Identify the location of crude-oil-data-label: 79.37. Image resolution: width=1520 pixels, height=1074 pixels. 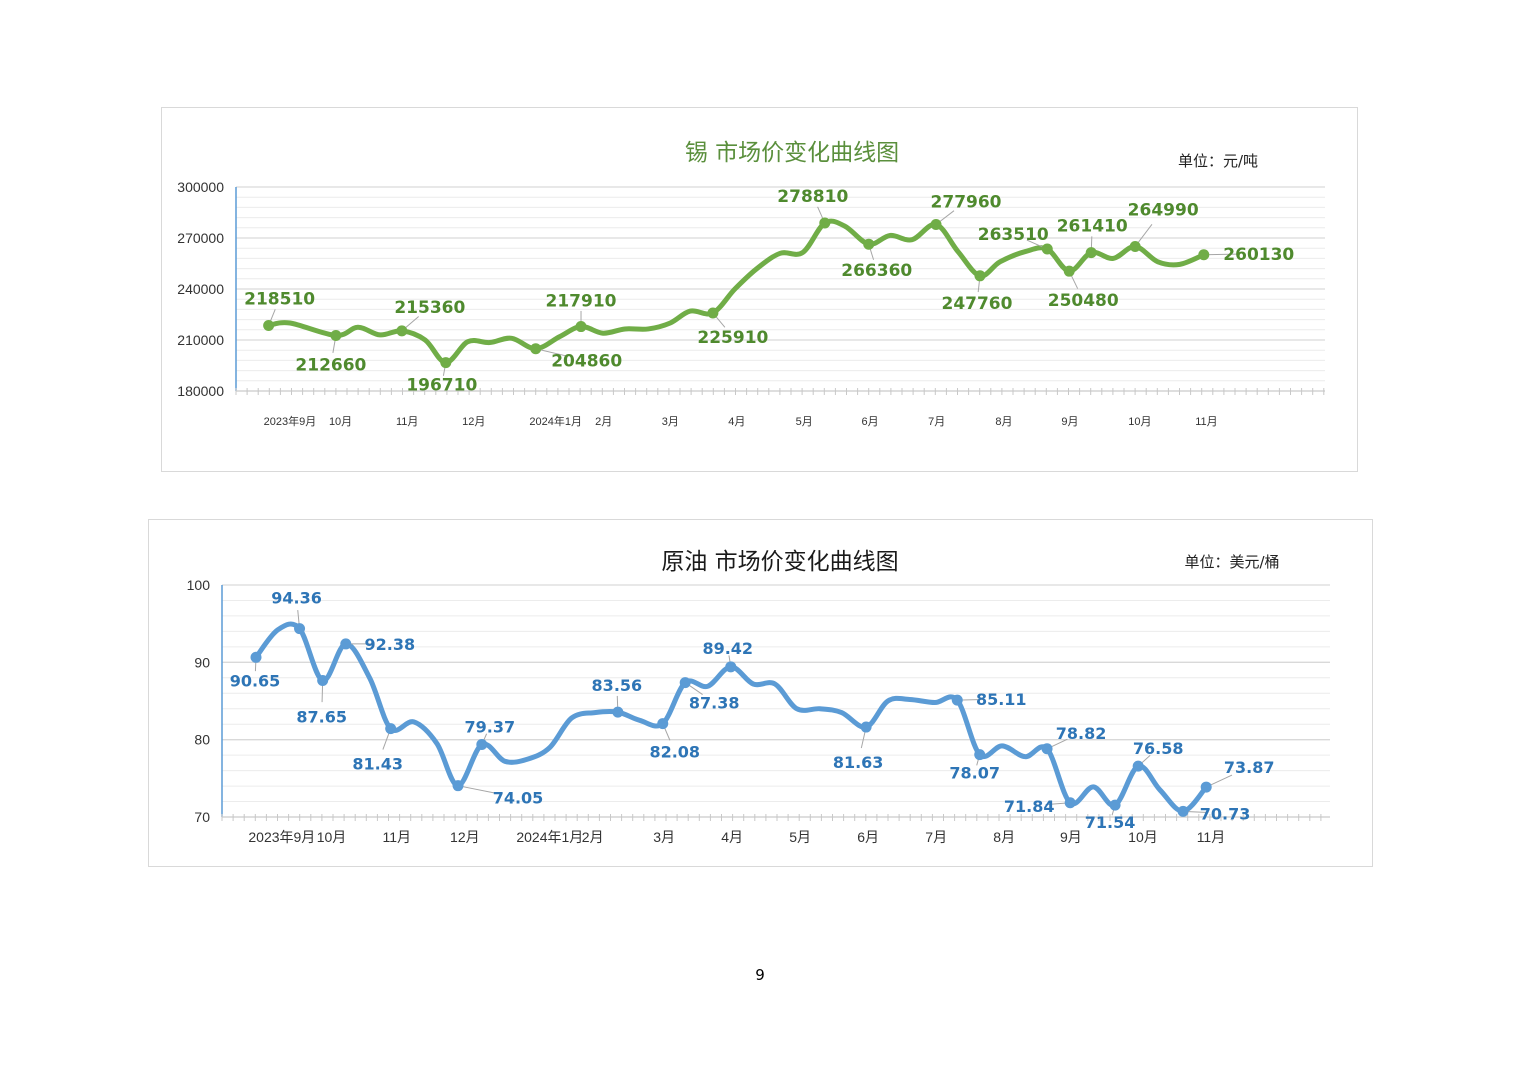
(490, 727).